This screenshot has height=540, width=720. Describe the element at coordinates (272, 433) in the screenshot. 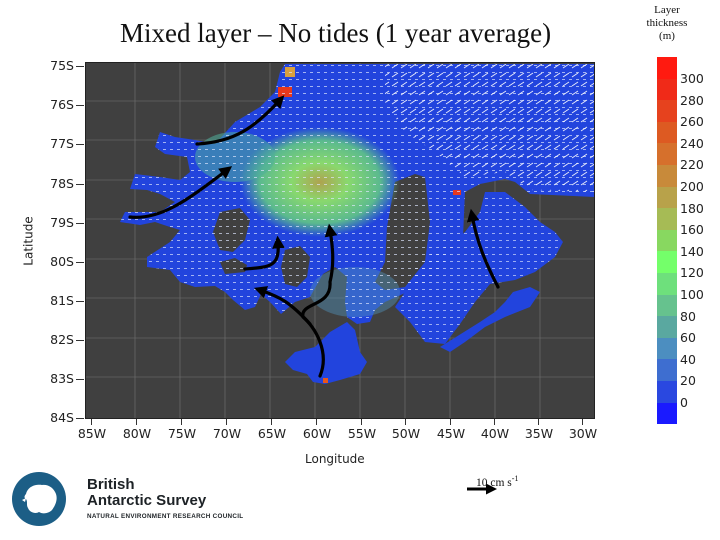

I see `x-tick-label: 65W` at that location.